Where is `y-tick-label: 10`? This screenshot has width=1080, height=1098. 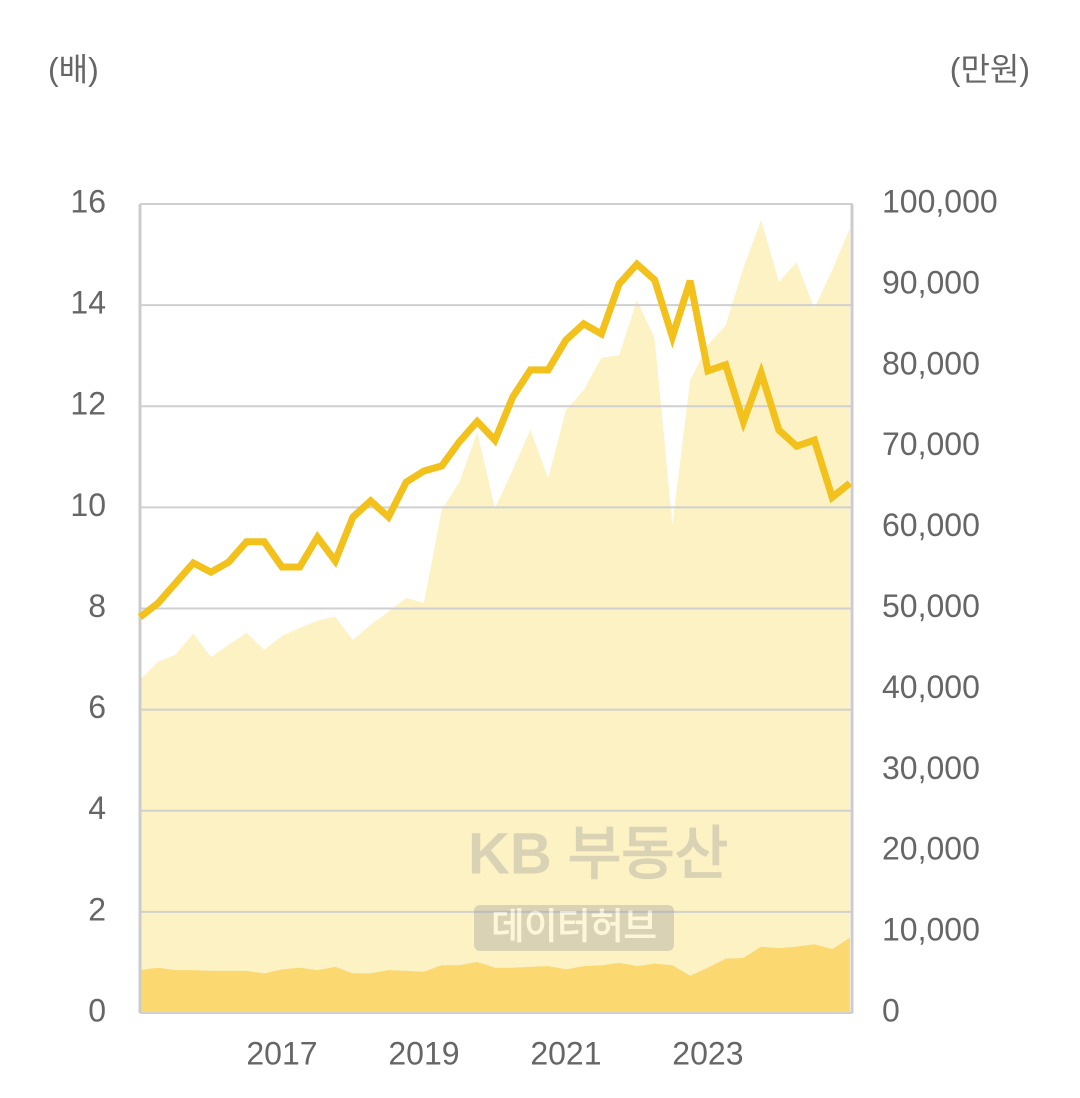
y-tick-label: 10 is located at coordinates (88, 505).